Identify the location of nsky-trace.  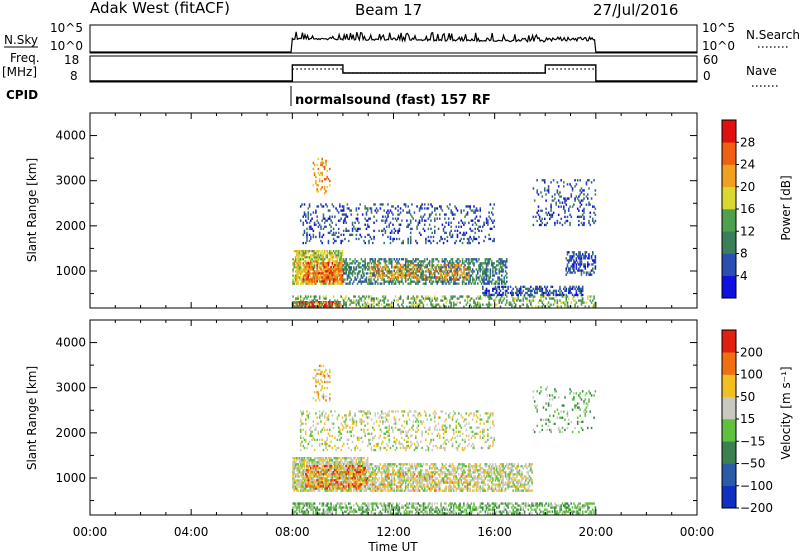
(393, 42).